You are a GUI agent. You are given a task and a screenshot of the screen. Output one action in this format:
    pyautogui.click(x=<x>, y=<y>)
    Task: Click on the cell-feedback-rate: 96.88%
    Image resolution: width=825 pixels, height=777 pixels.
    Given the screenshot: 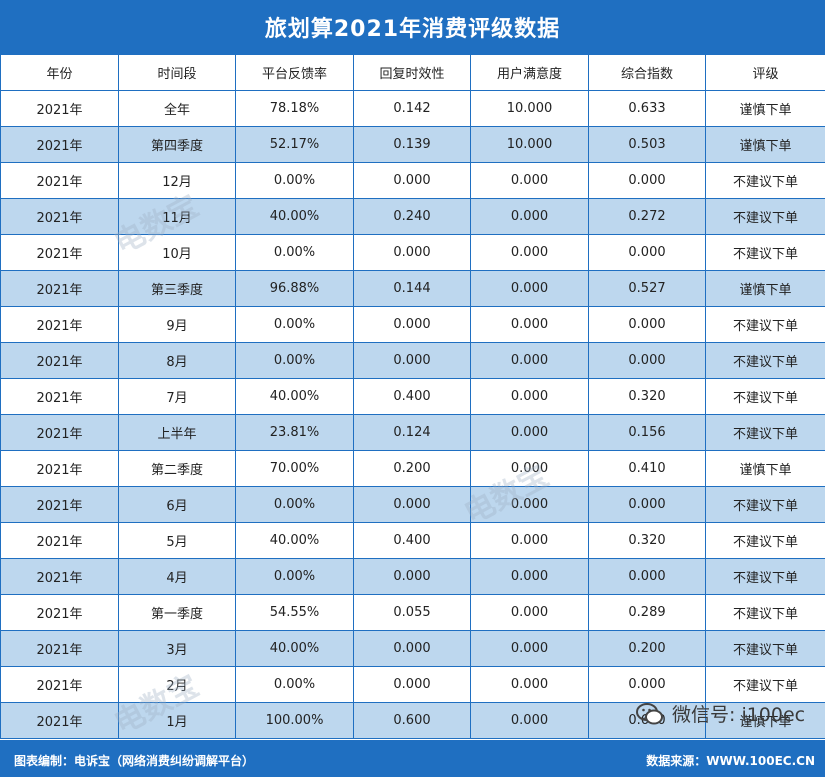 What is the action you would take?
    pyautogui.click(x=294, y=288)
    